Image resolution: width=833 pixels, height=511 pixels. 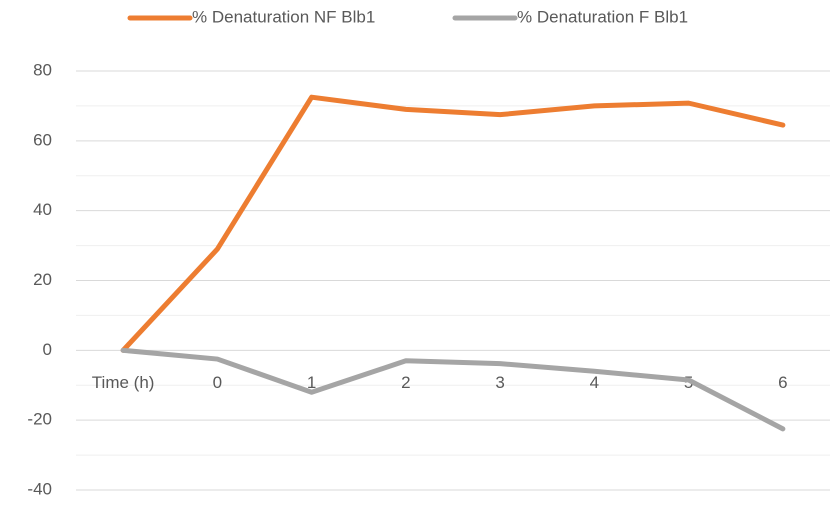 What do you see at coordinates (42, 279) in the screenshot?
I see `y-tick-label: 20` at bounding box center [42, 279].